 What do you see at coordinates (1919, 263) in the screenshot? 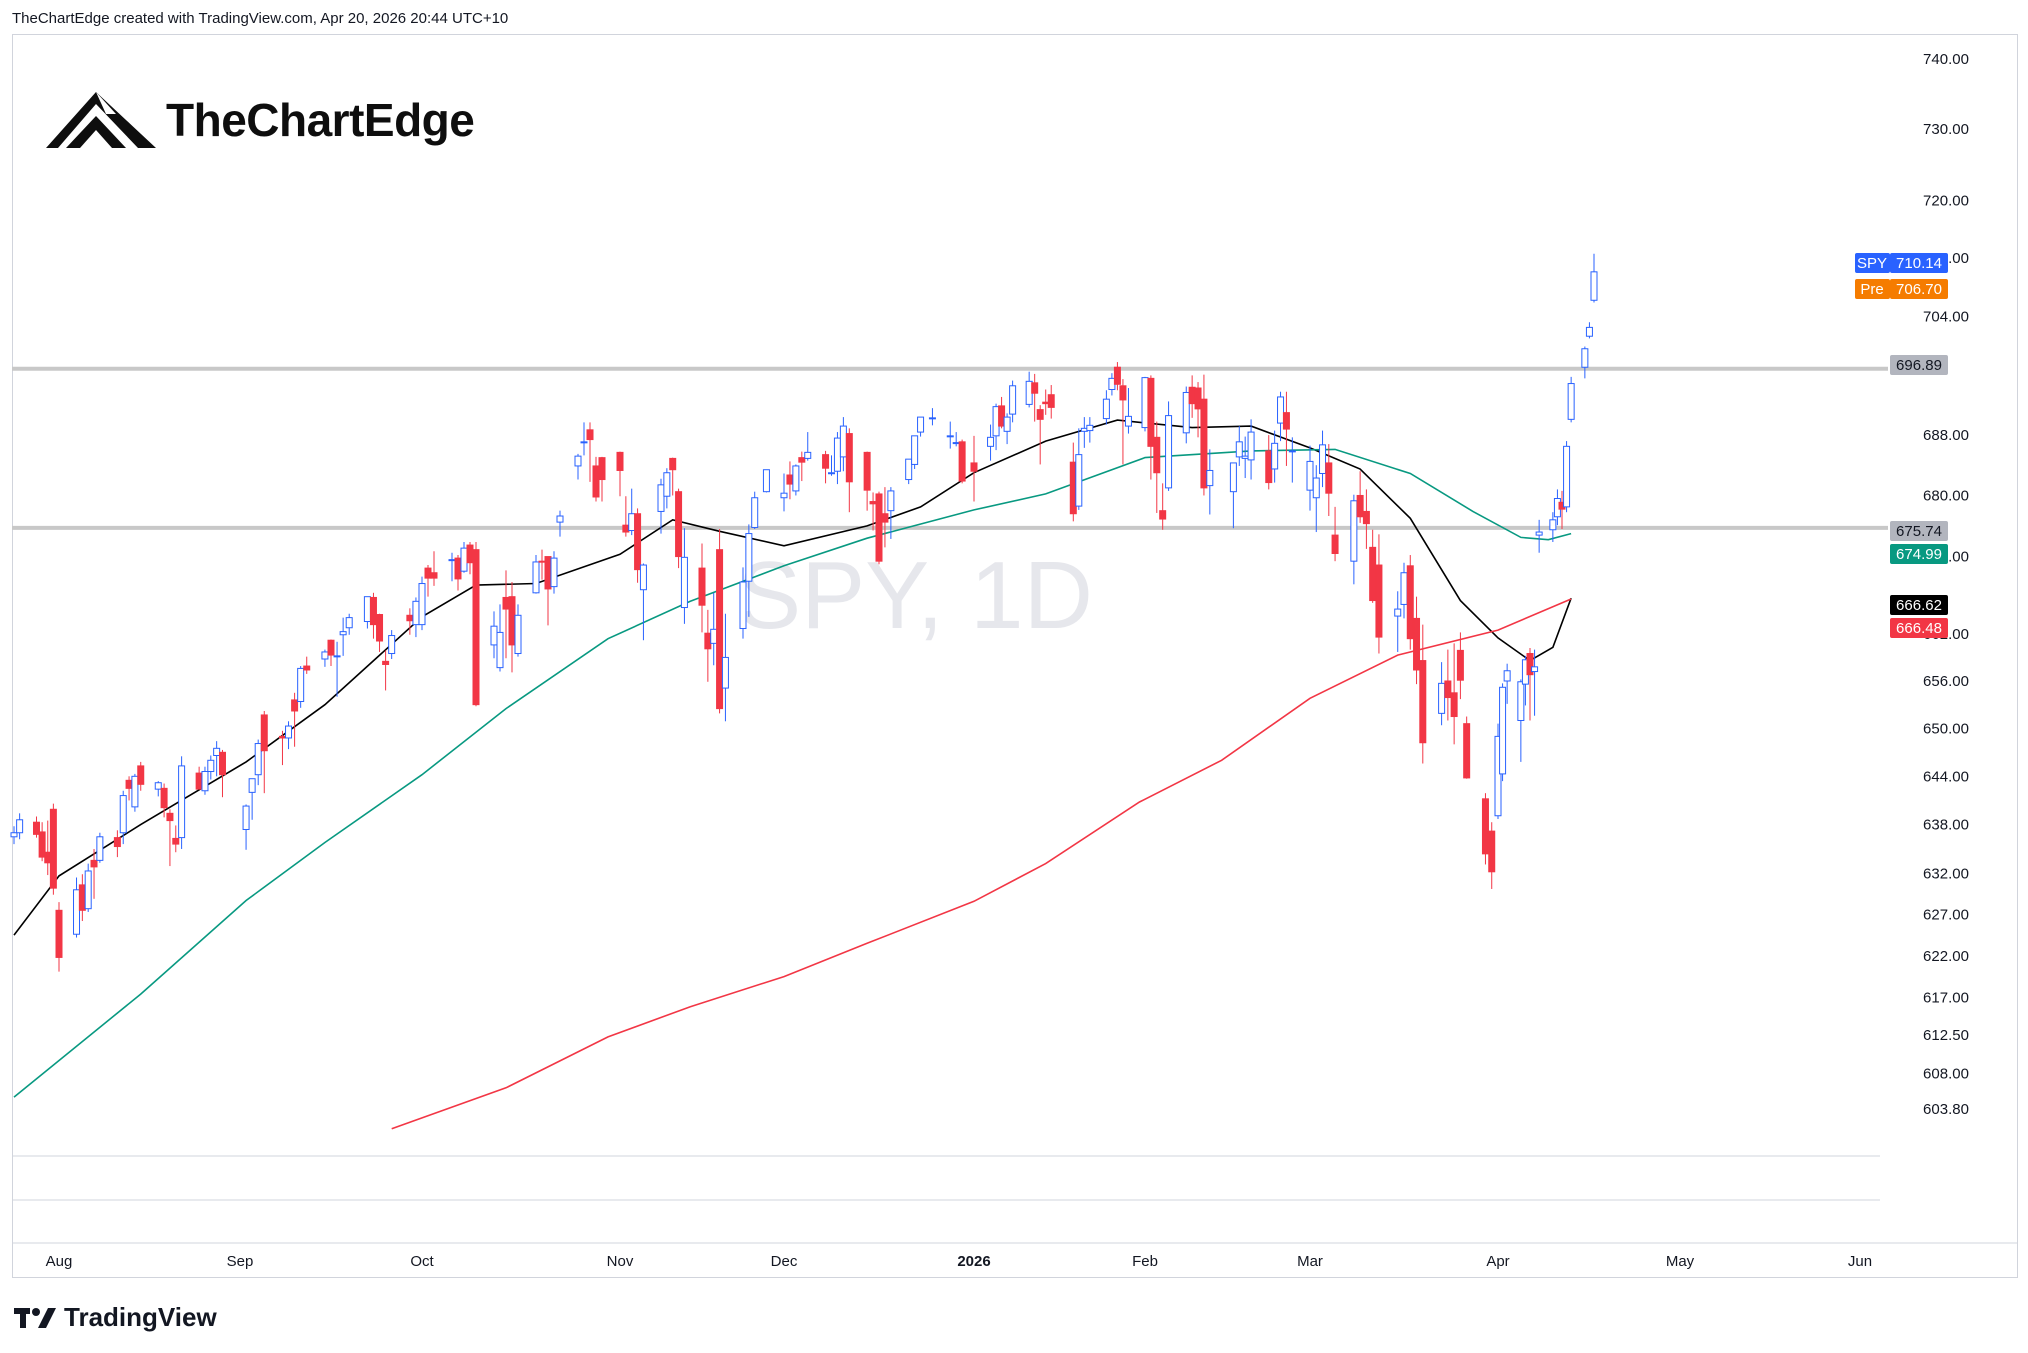
I see `price-tag-bg` at bounding box center [1919, 263].